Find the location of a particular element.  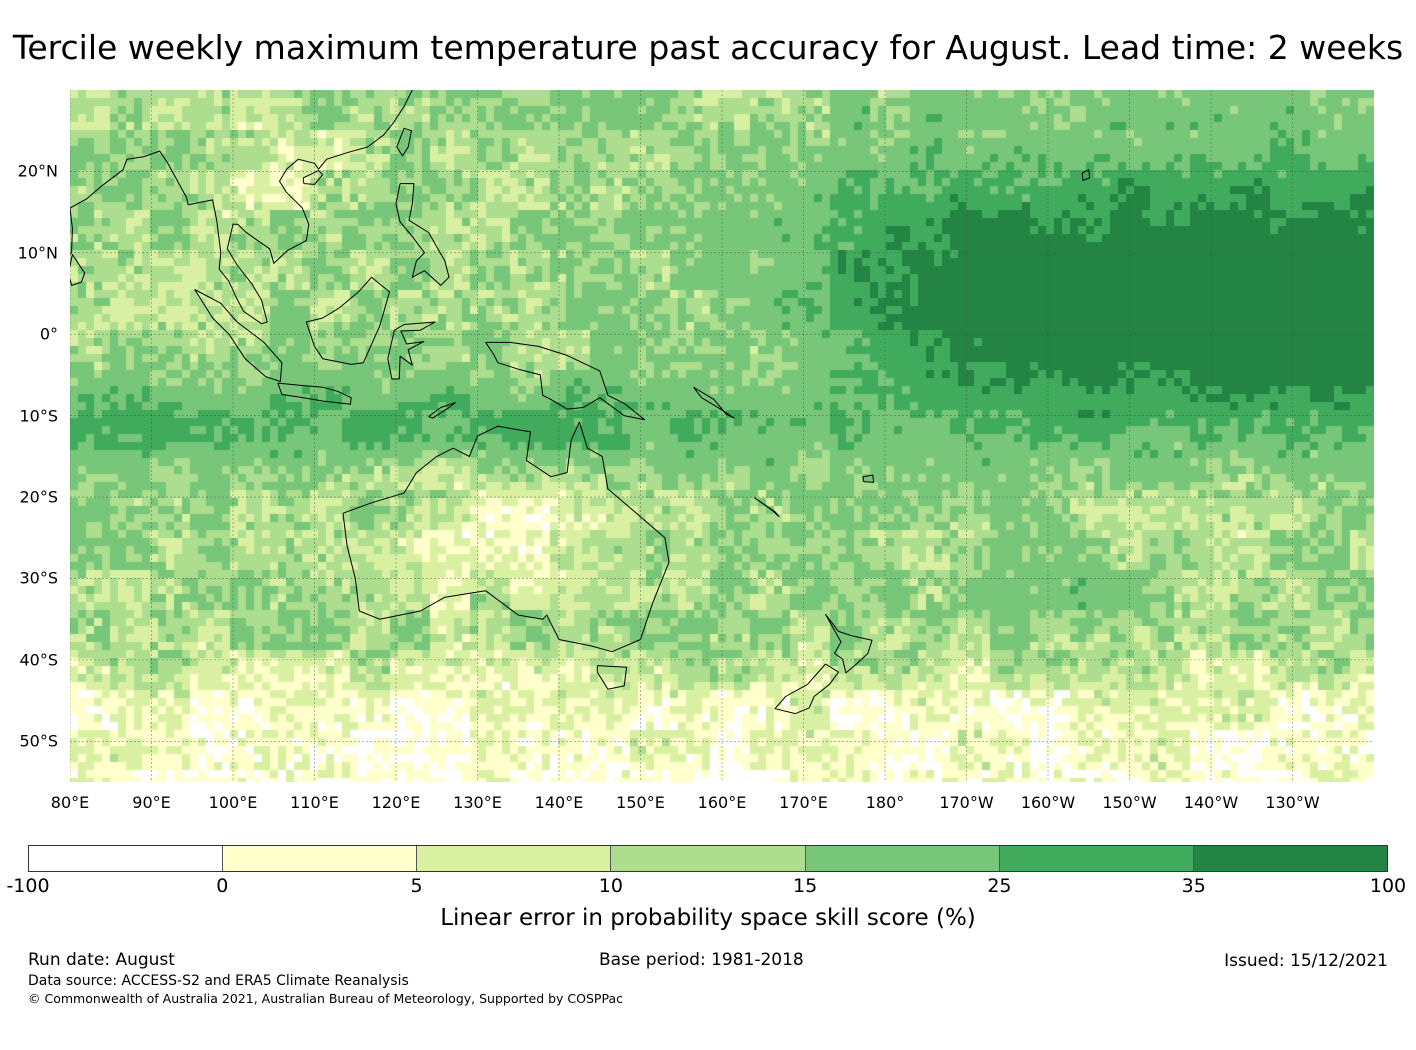

latitude-label: 10°S is located at coordinates (38, 416).